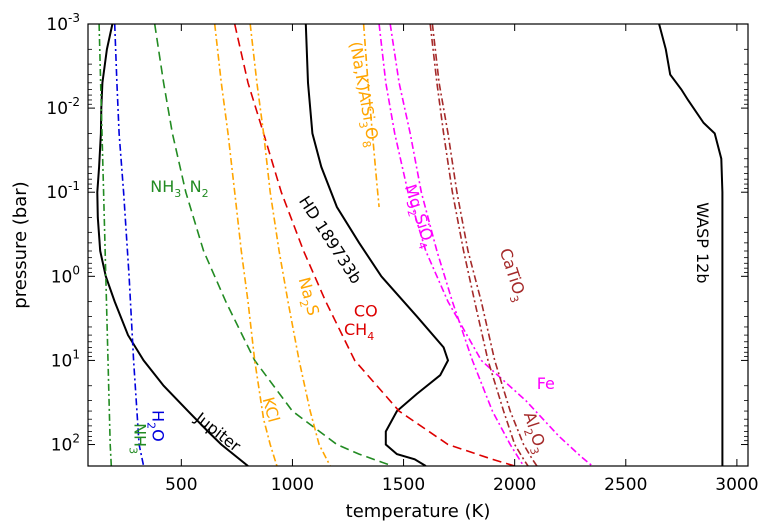  I want to click on curve-label-nakalsi: (Na,K)AlSi3O8, so click(362, 94).